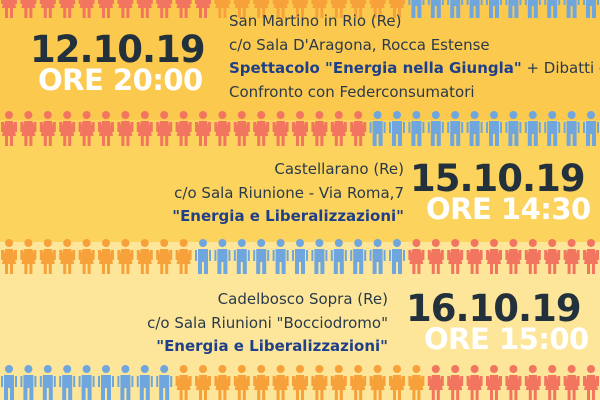 This screenshot has width=600, height=402. I want to click on people-row-2-svg, so click(300, 256).